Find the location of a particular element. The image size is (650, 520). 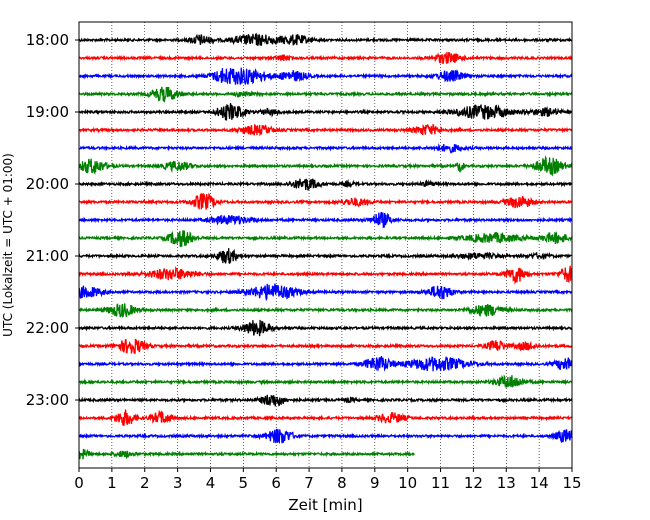

x-tick-label: 10 is located at coordinates (407, 483).